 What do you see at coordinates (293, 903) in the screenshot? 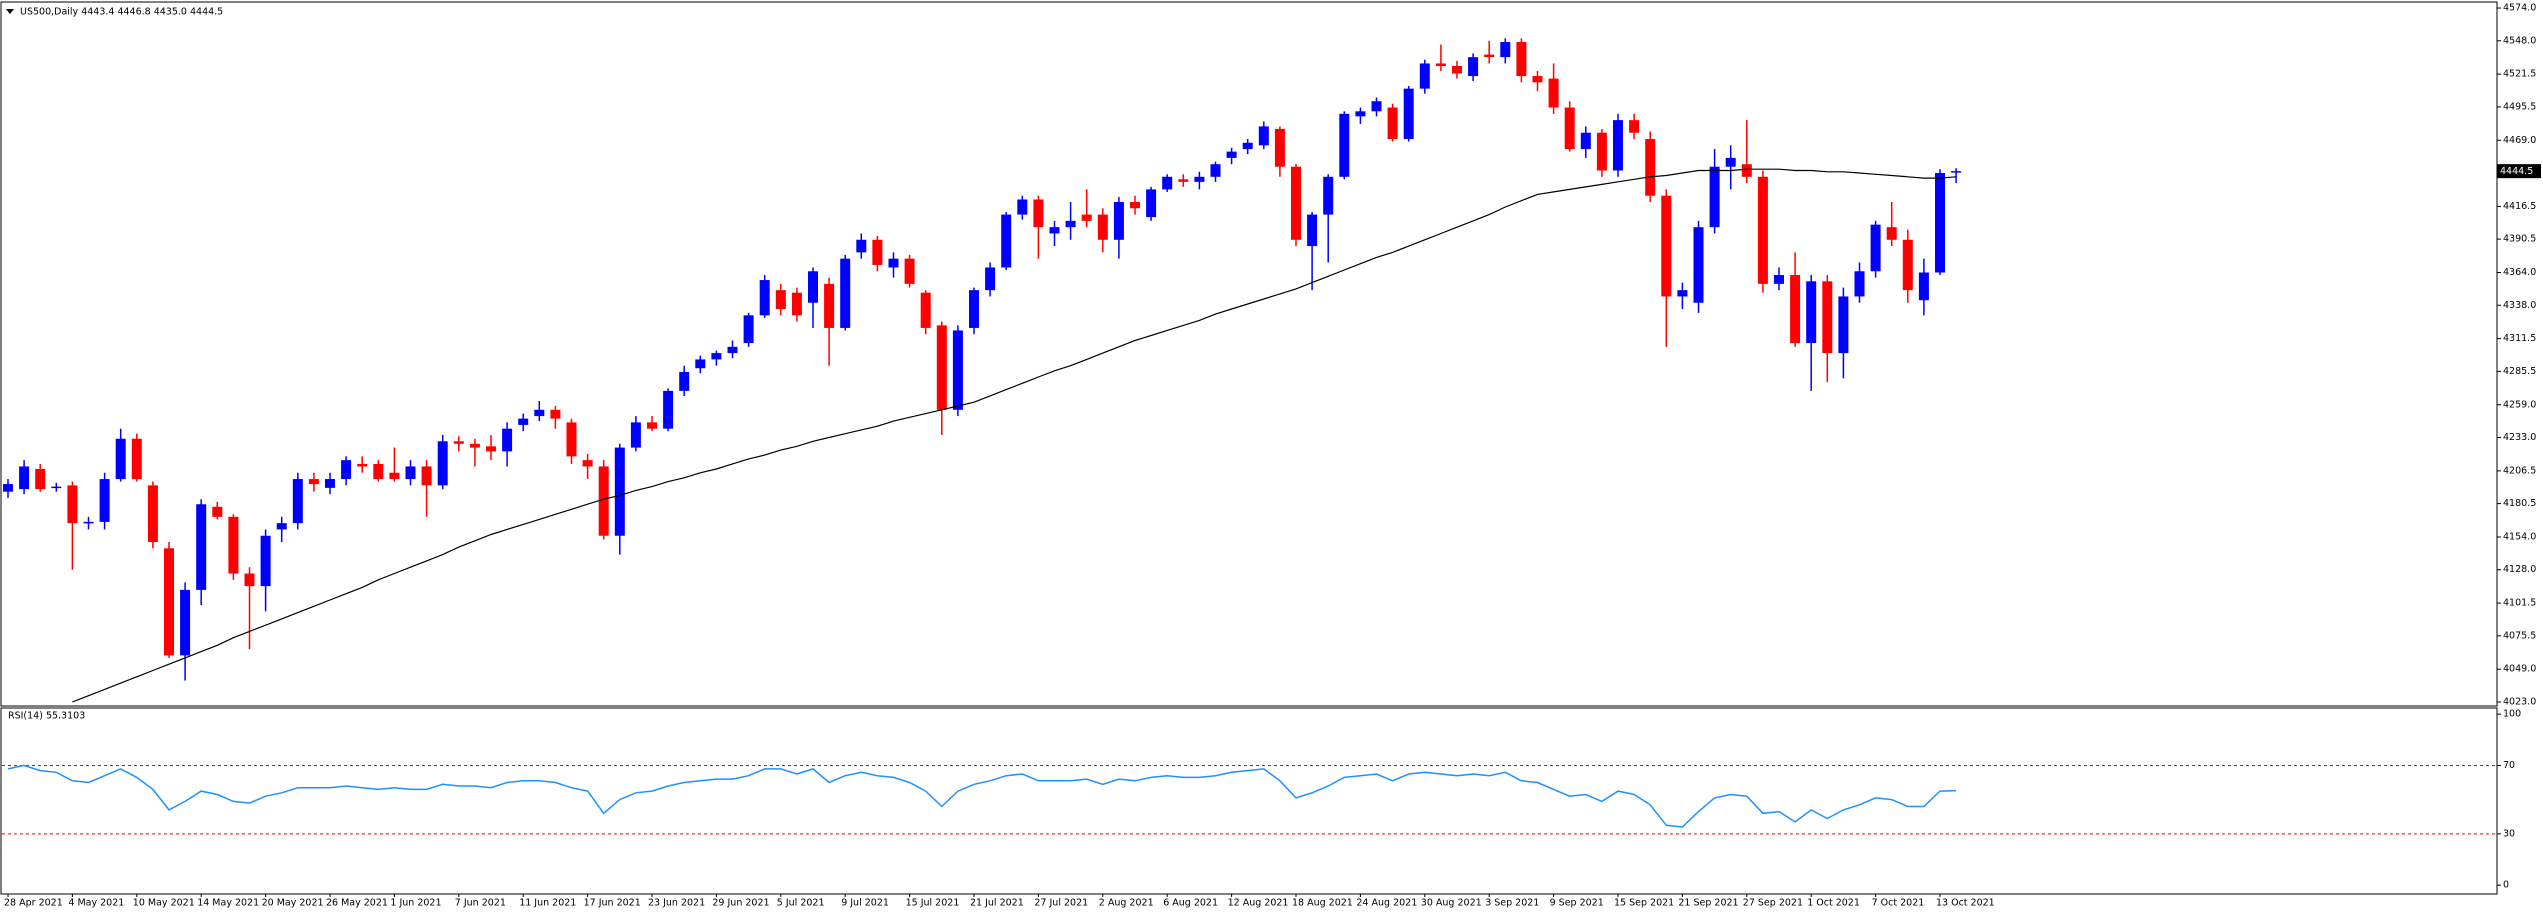
I see `x-tick-label: 20 May 2021` at bounding box center [293, 903].